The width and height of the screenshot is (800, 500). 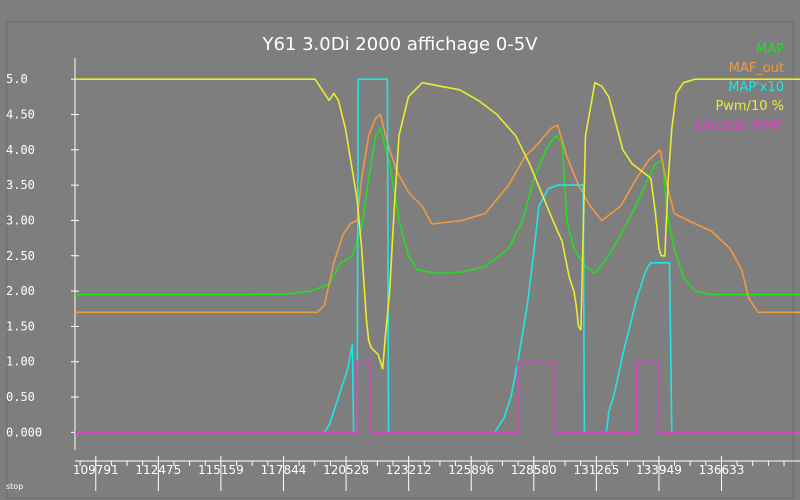 What do you see at coordinates (20, 150) in the screenshot?
I see `y-tick-label: 4.00` at bounding box center [20, 150].